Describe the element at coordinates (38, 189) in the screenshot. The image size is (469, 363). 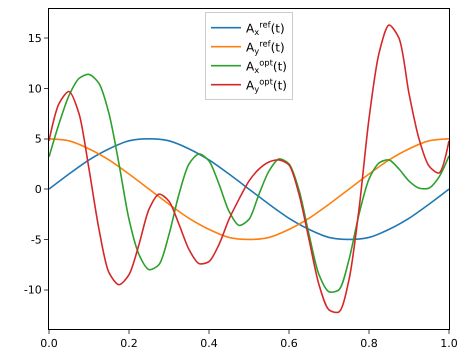
I see `y-tick-label: 0` at that location.